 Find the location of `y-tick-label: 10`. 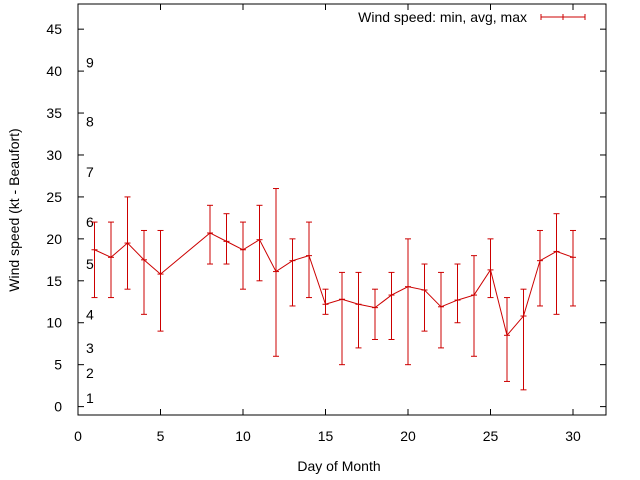

y-tick-label: 10 is located at coordinates (54, 323).